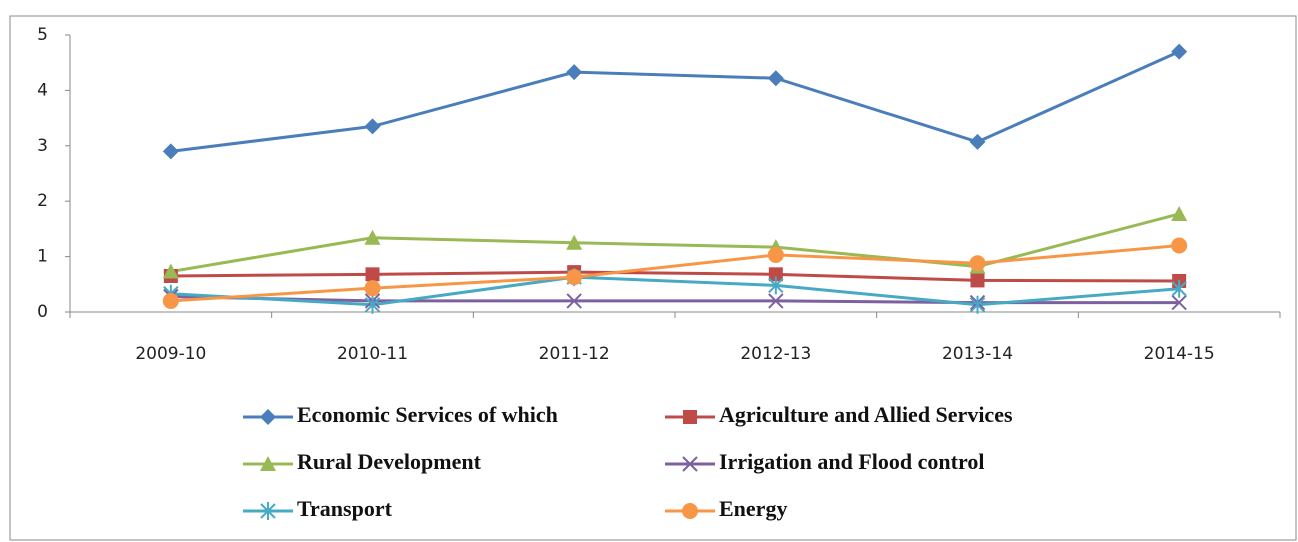 The image size is (1298, 542). I want to click on y-tick-label: 0, so click(42, 312).